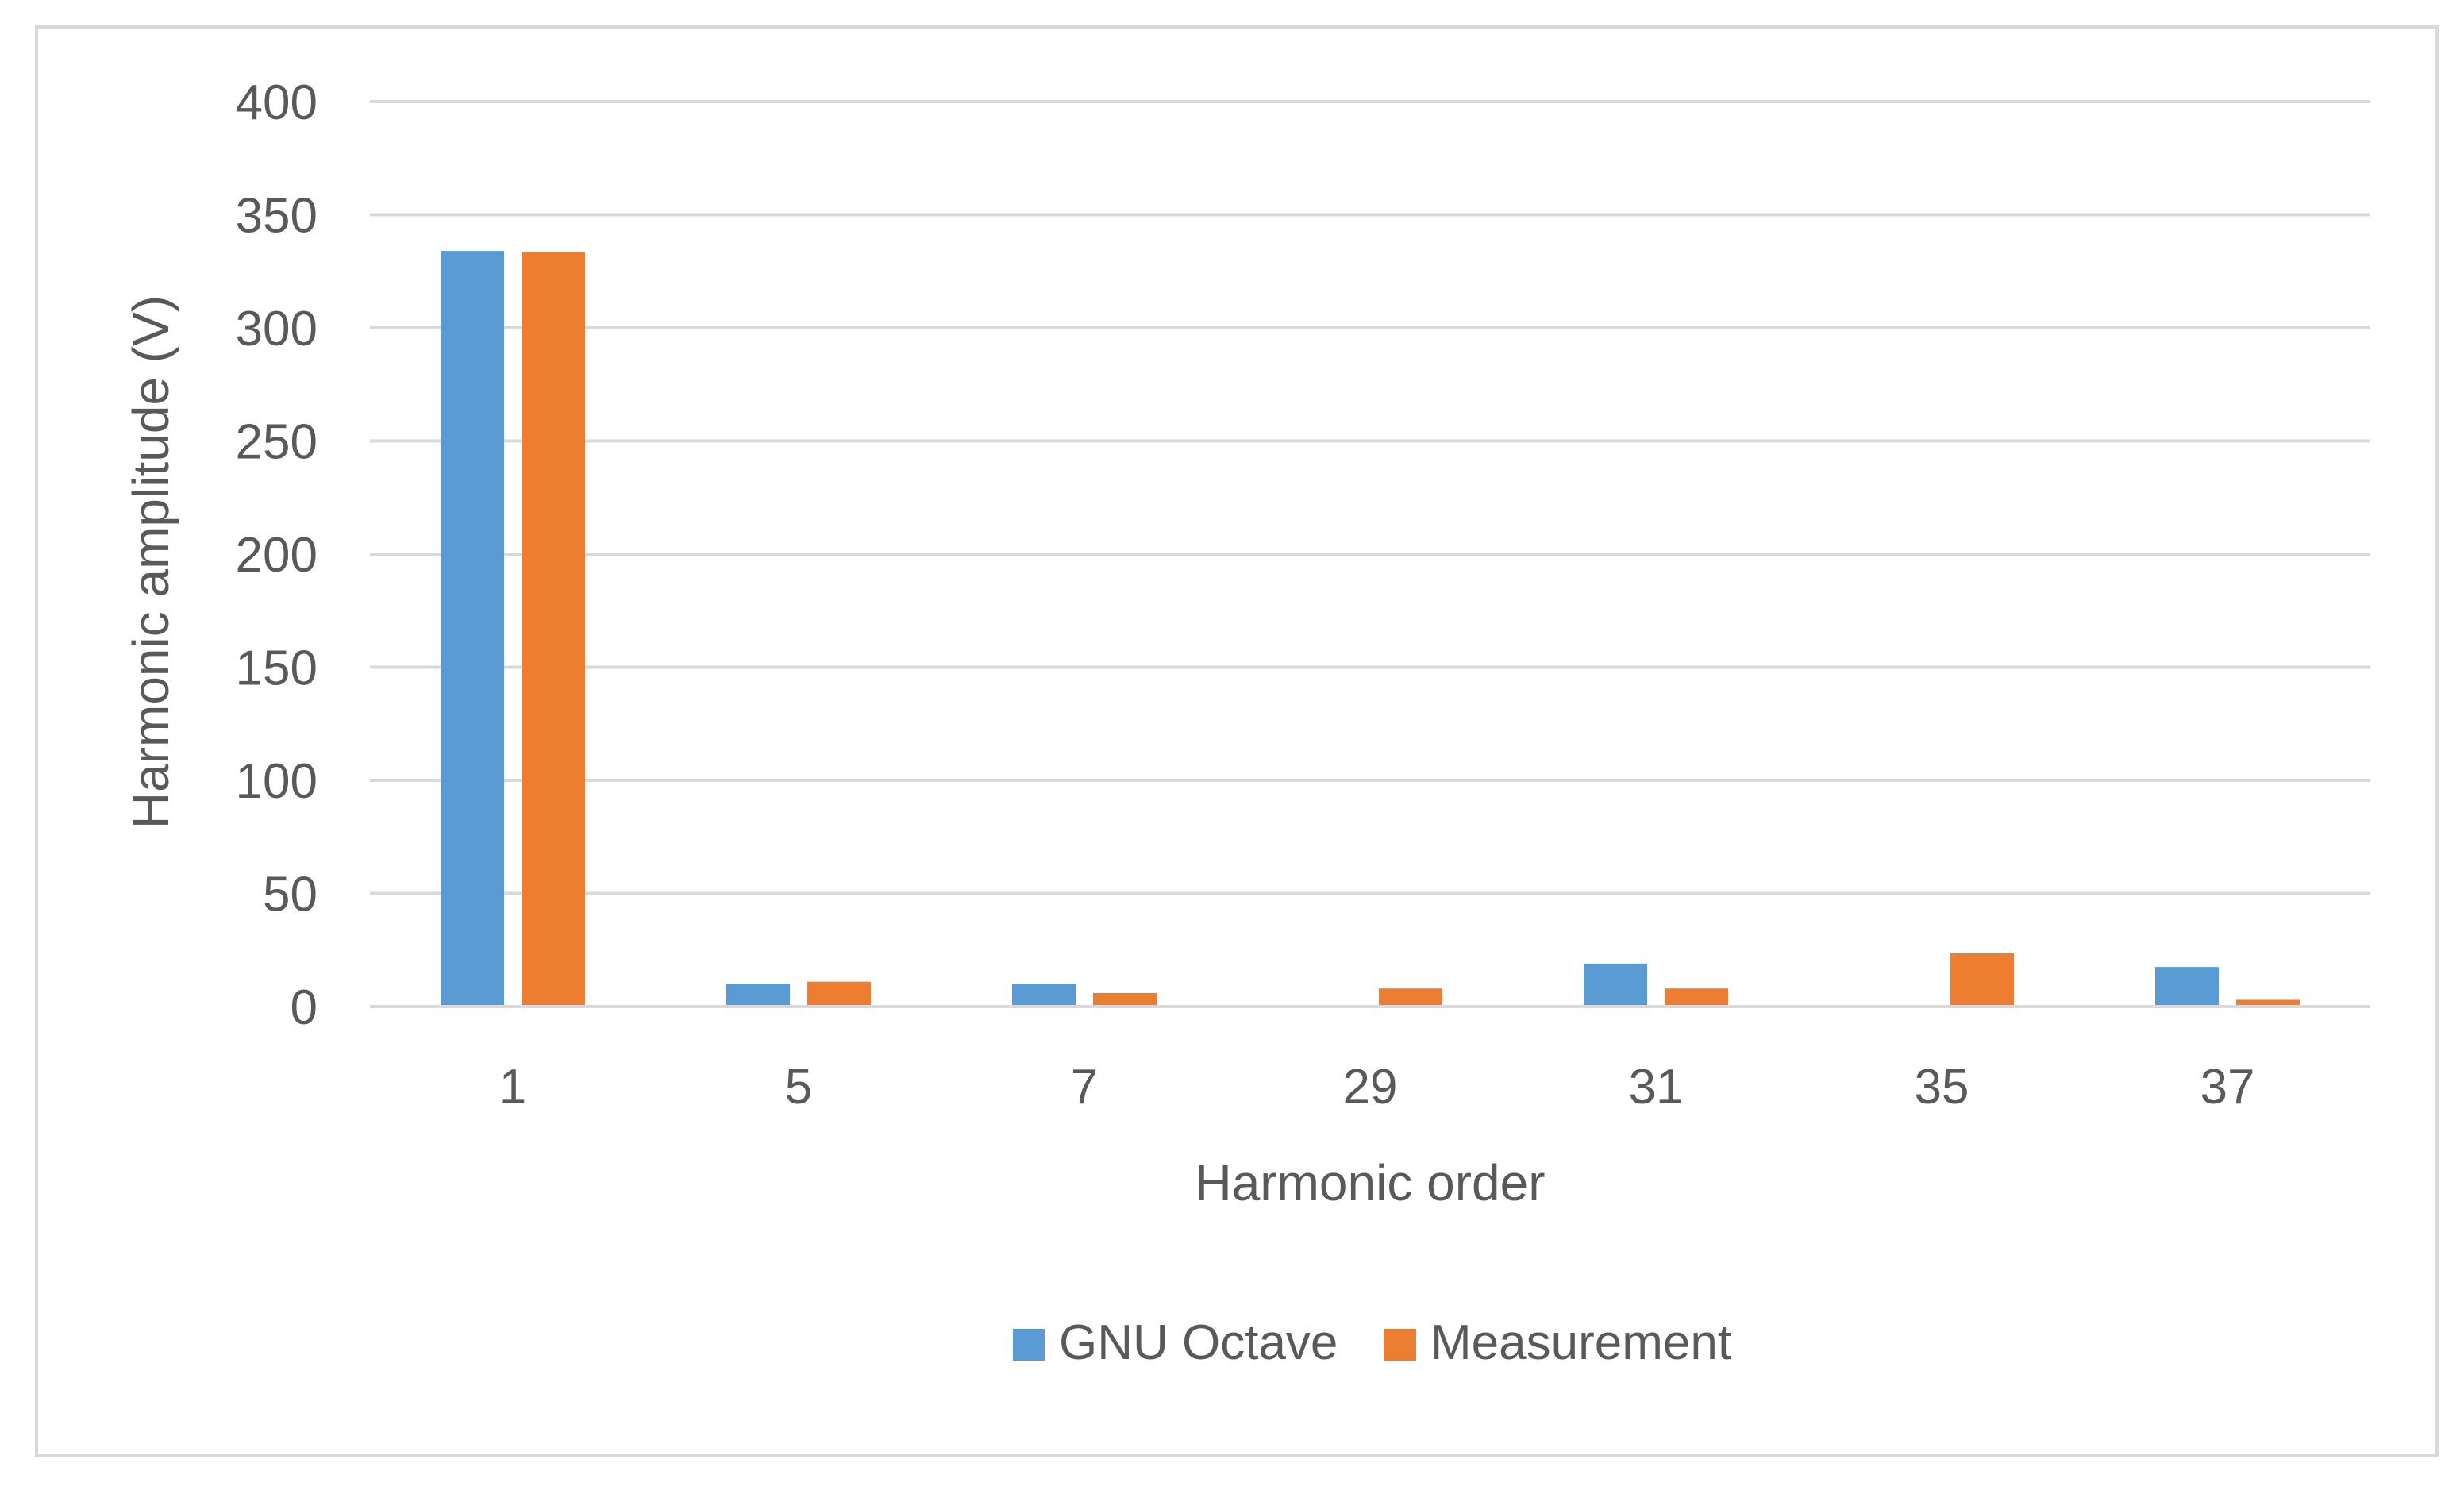  I want to click on y-axis-title: Harmonic amplitude (V), so click(150, 562).